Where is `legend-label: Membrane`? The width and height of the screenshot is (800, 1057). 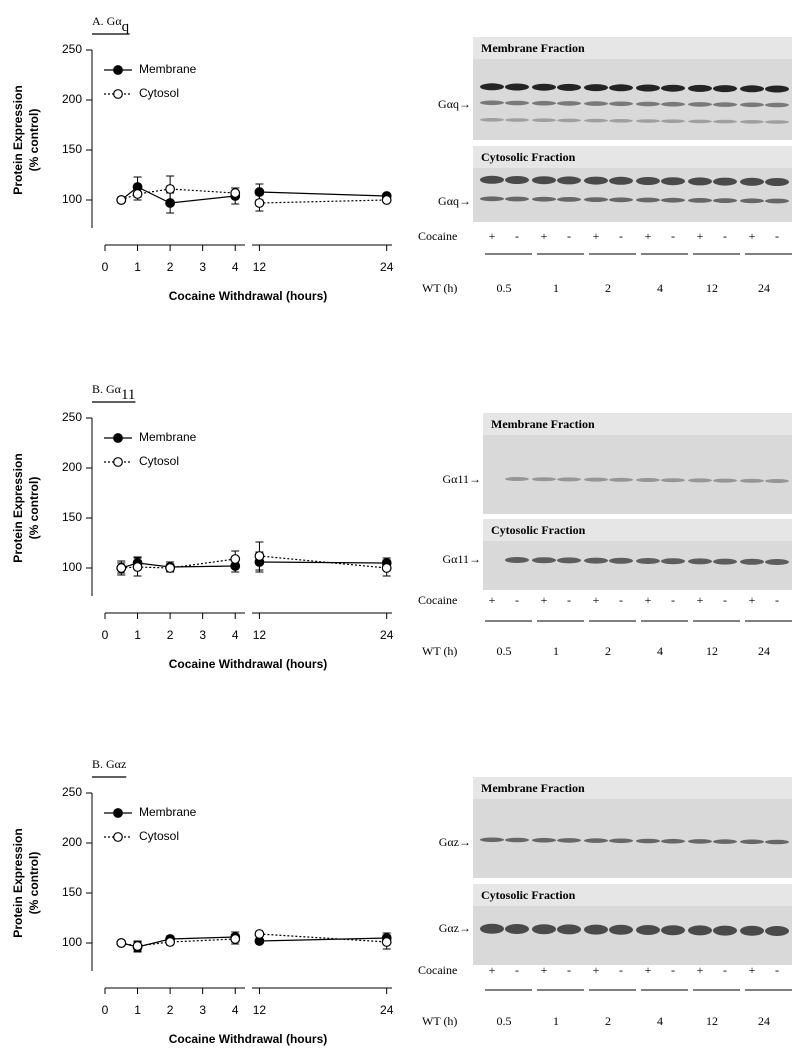
legend-label: Membrane is located at coordinates (168, 437).